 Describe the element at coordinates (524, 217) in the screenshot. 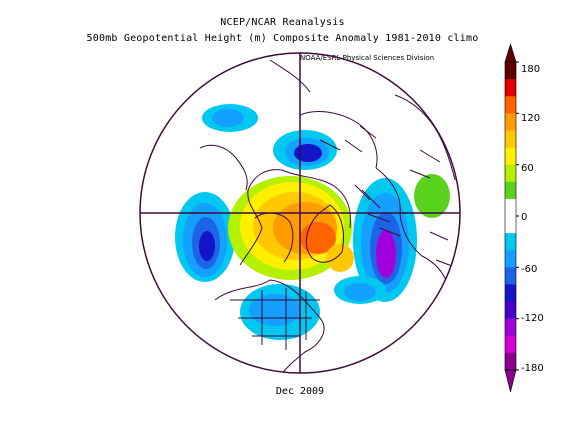

I see `colorbar-tick-label: 0` at that location.